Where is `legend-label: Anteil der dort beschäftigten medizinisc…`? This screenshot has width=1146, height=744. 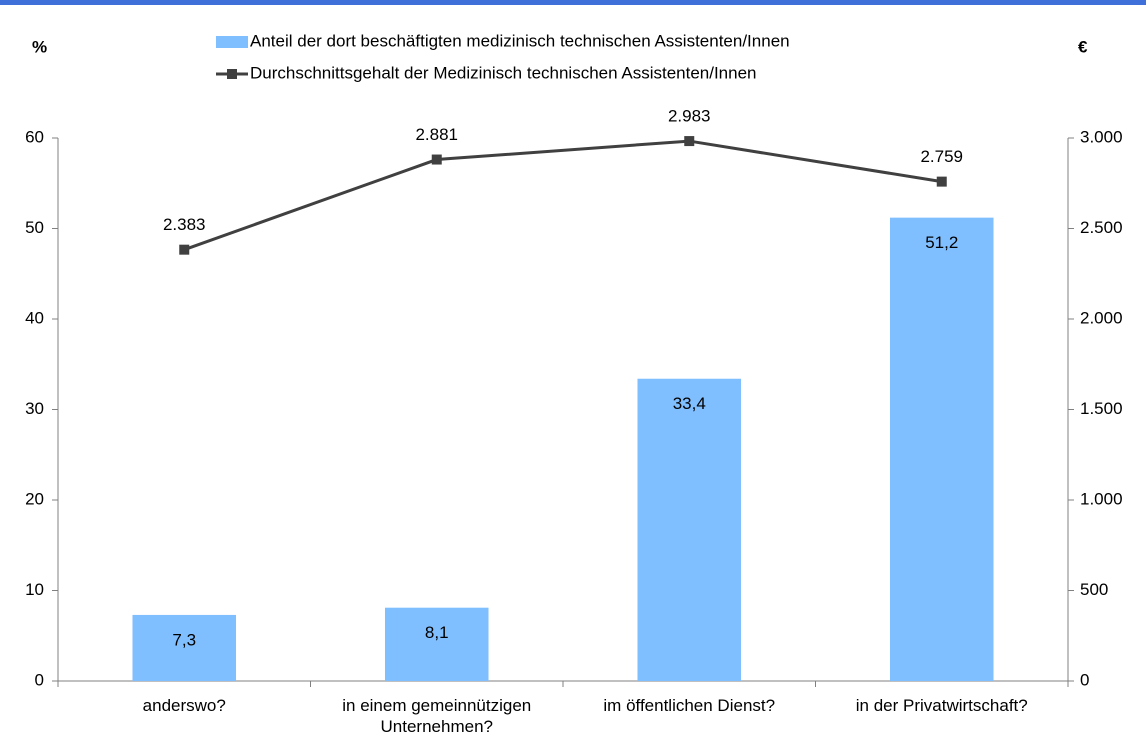
legend-label: Anteil der dort beschäftigten medizinisc… is located at coordinates (520, 40).